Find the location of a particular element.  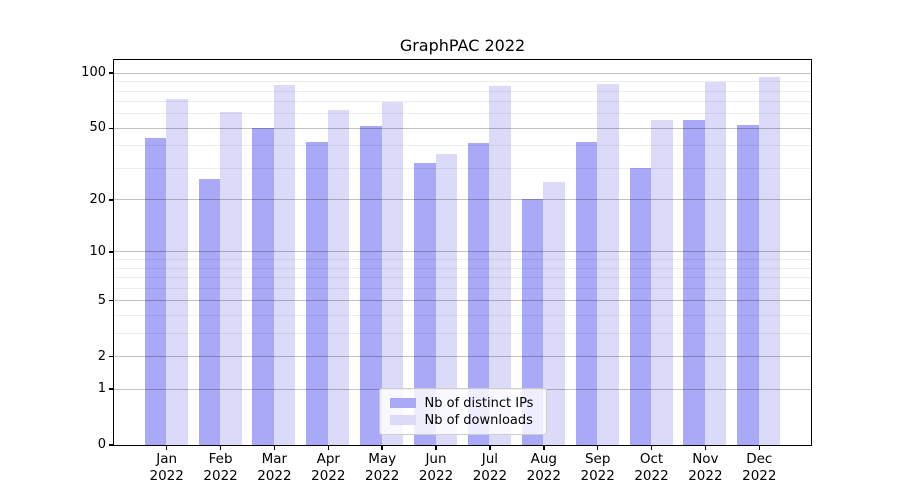

x-tick-month: Jun is located at coordinates (436, 459).